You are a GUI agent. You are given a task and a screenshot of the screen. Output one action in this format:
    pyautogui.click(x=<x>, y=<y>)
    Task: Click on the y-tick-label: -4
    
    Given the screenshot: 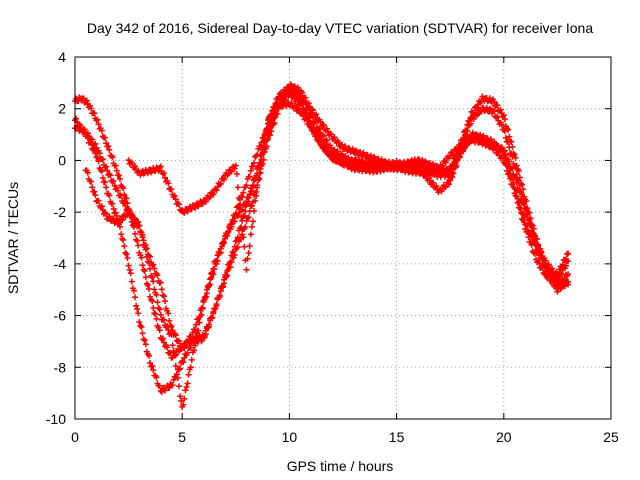 What is the action you would take?
    pyautogui.click(x=60, y=264)
    